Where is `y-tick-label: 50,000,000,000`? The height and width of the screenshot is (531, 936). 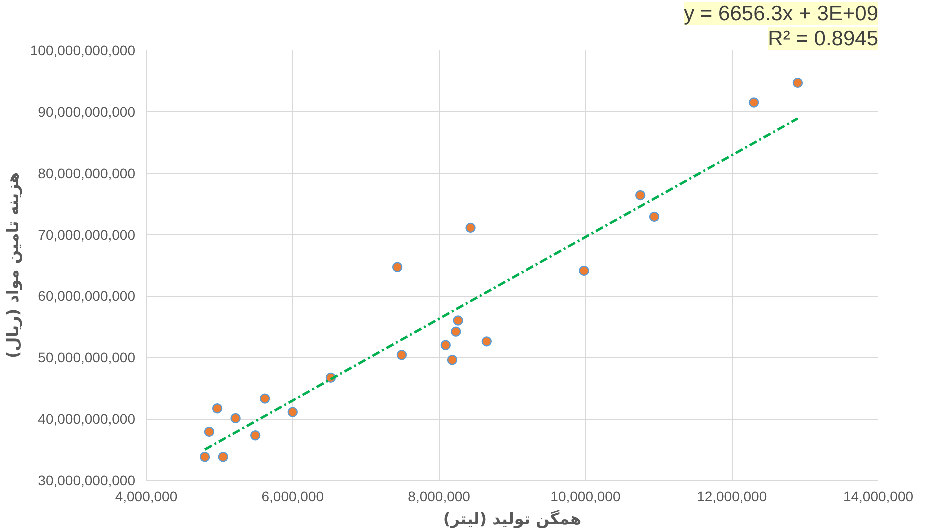 y-tick-label: 50,000,000,000 is located at coordinates (87, 358).